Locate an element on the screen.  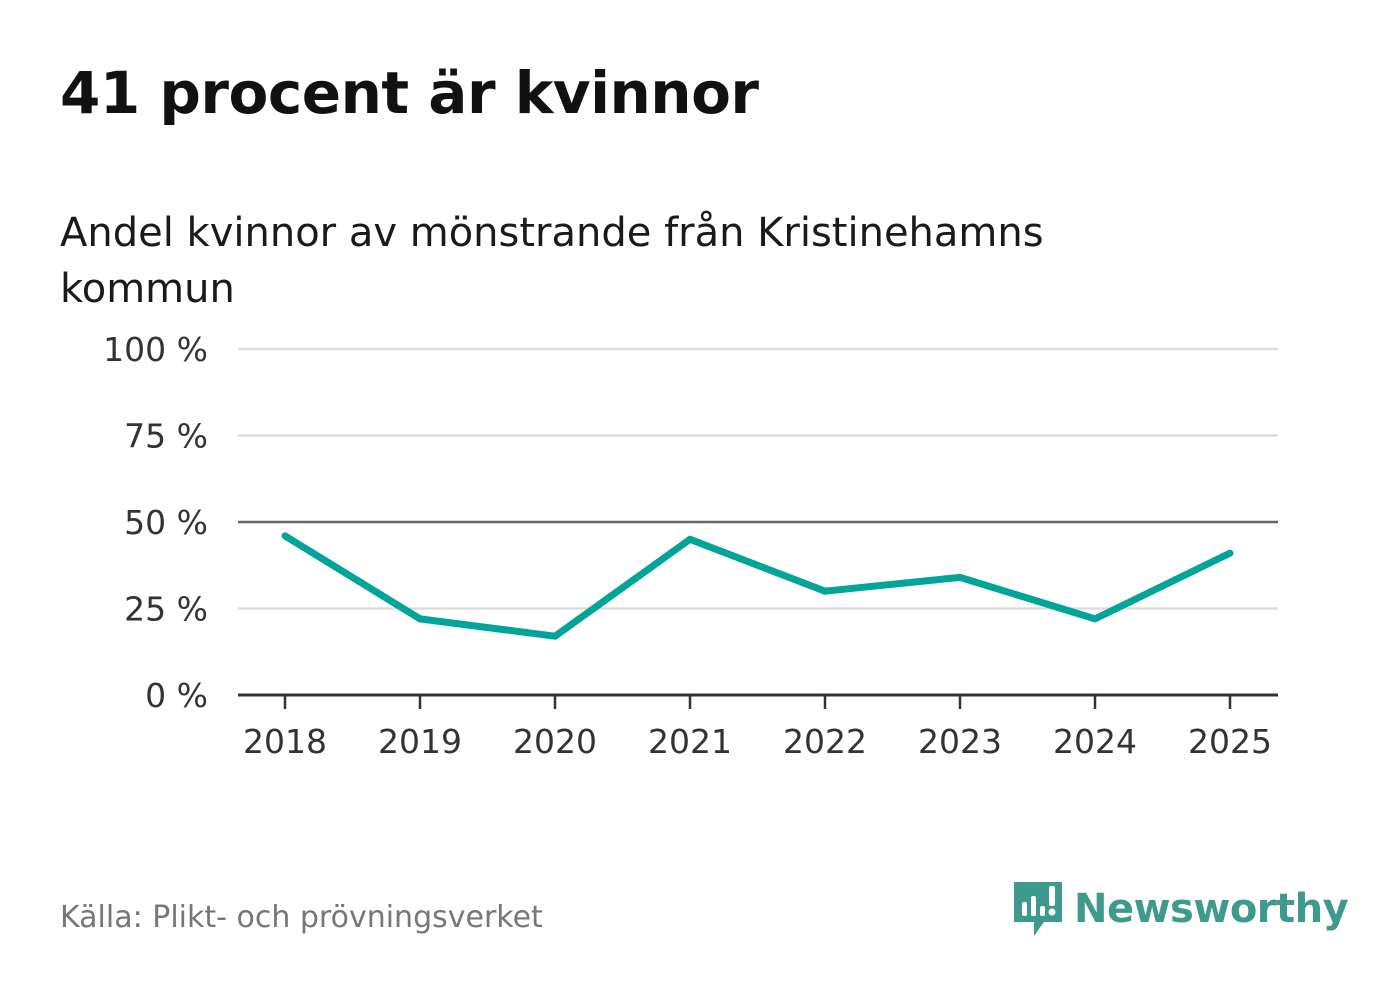
newsworthy-logo: Newsworthy is located at coordinates (1179, 909).